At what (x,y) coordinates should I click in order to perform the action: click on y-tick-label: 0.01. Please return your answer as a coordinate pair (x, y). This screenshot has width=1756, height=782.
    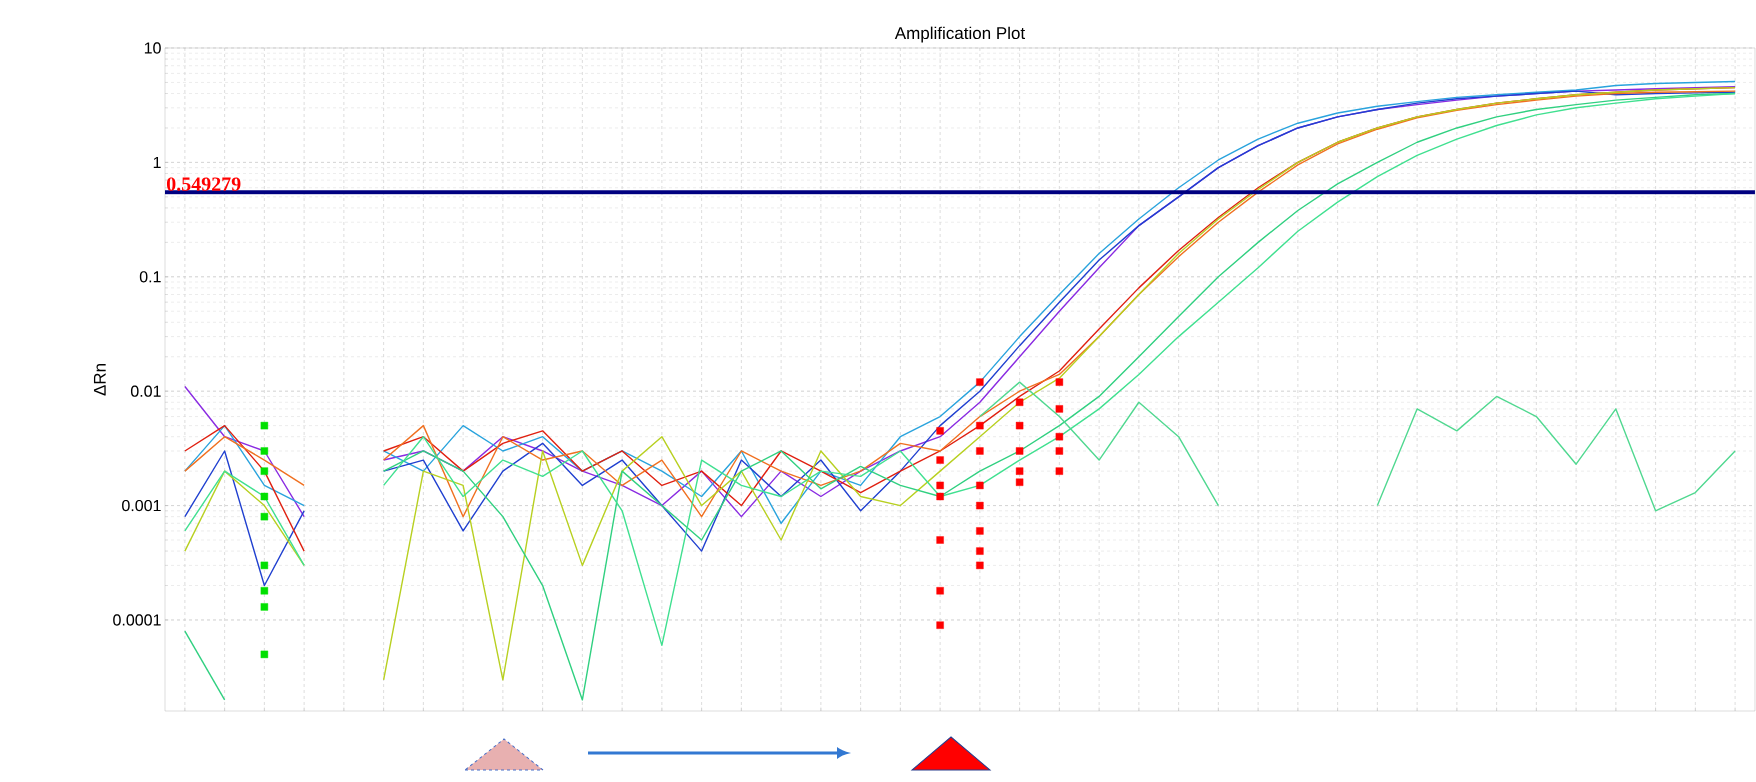
    Looking at the image, I should click on (145, 391).